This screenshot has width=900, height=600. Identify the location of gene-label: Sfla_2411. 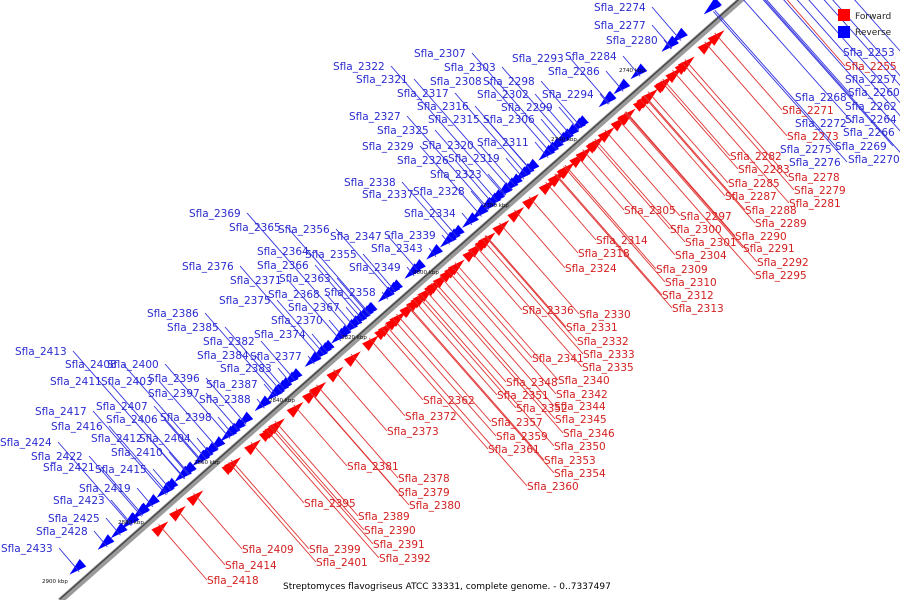
(76, 382).